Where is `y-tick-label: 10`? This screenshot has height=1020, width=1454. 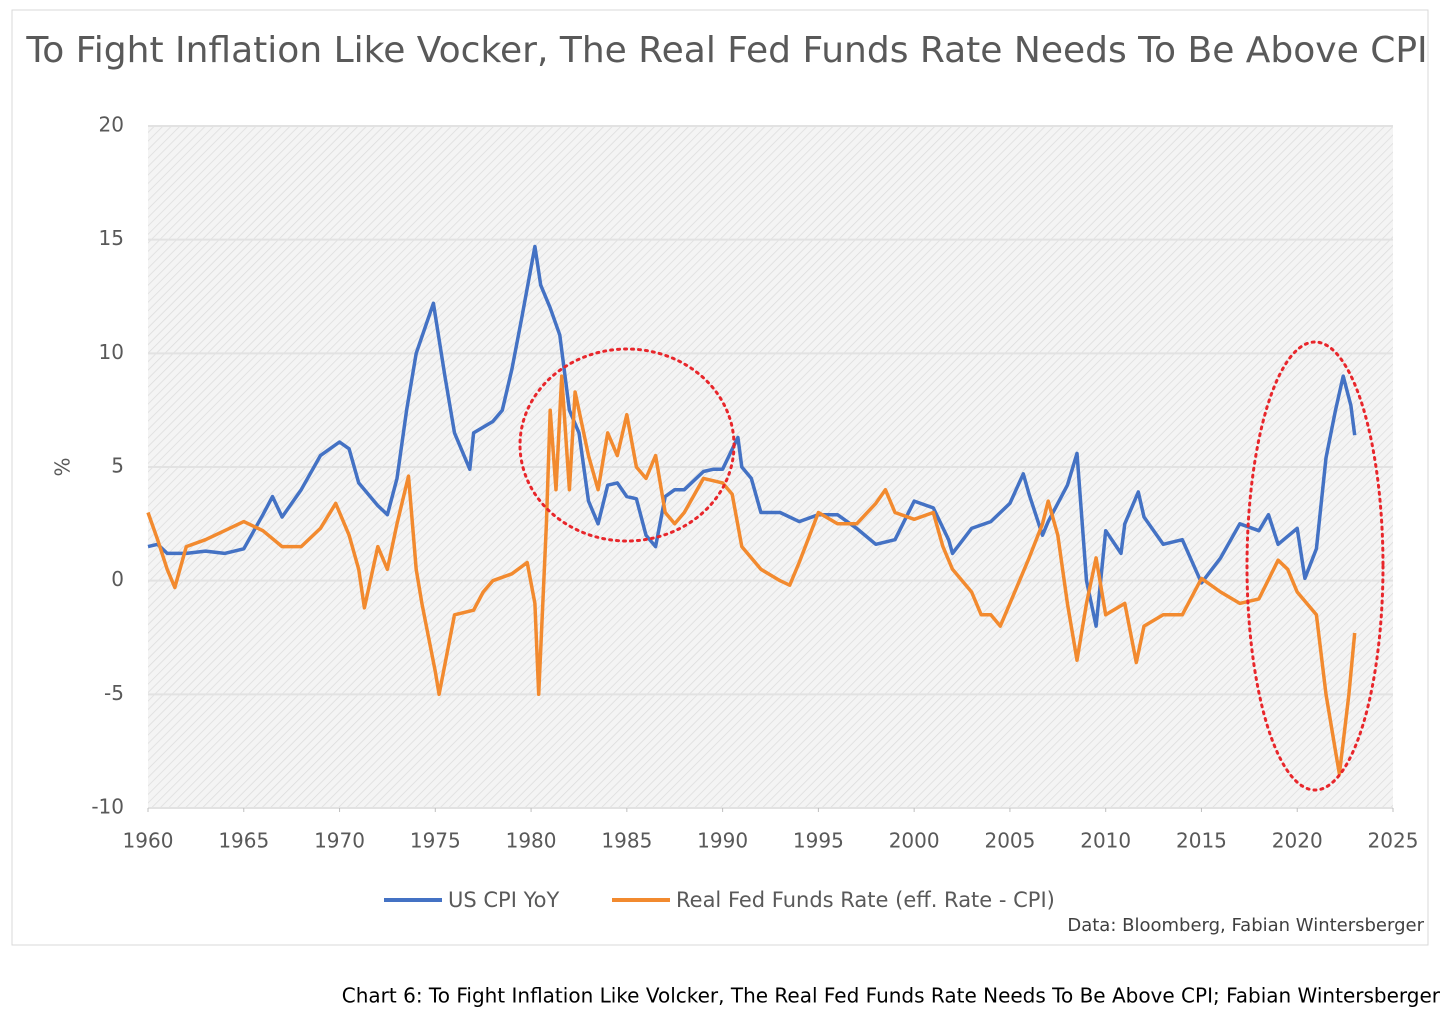
y-tick-label: 10 is located at coordinates (111, 352).